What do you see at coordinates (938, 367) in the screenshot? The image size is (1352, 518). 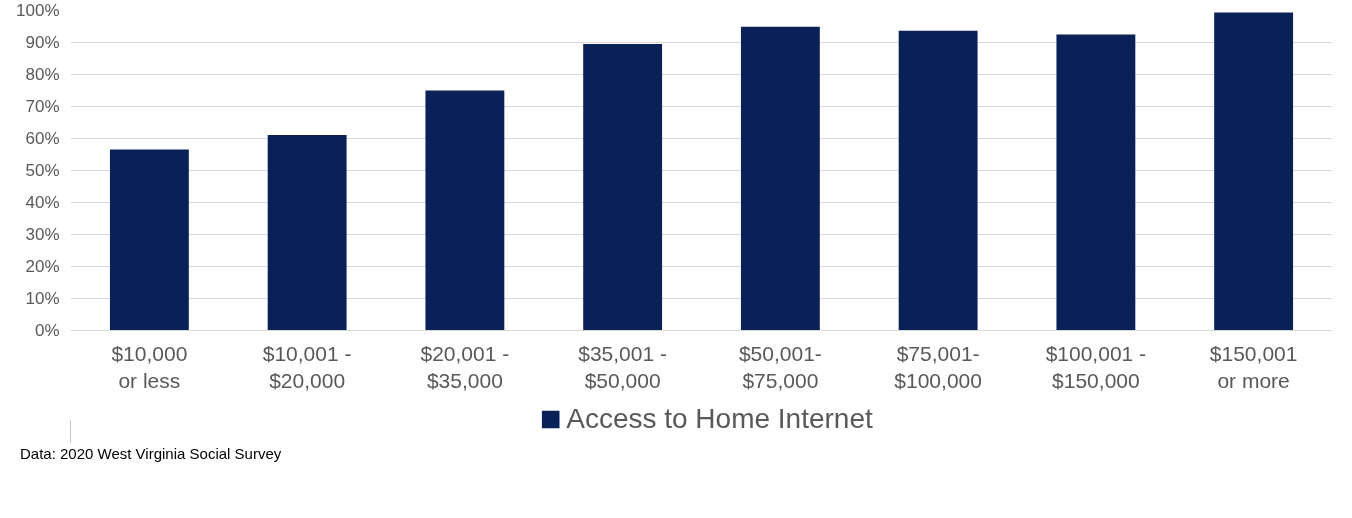 I see `x-tick-label: $75,001-$100,000` at bounding box center [938, 367].